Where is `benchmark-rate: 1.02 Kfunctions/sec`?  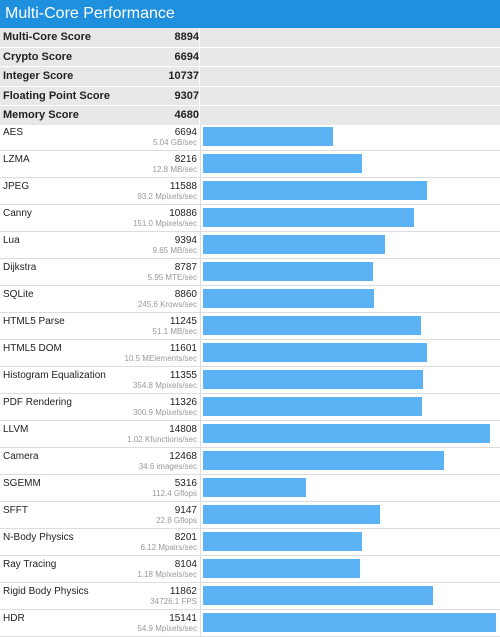 benchmark-rate: 1.02 Kfunctions/sec is located at coordinates (162, 439).